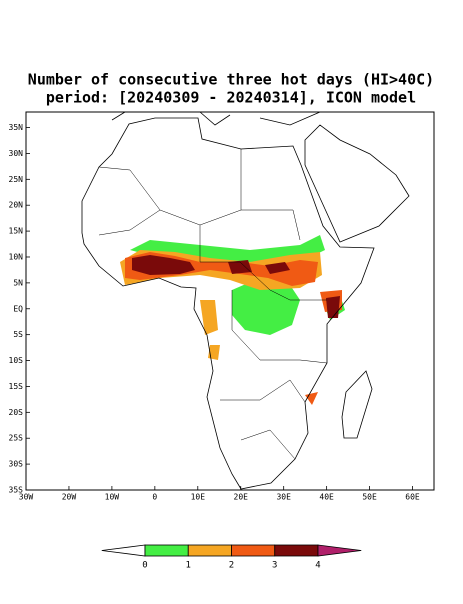  I want to click on lat-tick-label: 10N, so click(16, 256).